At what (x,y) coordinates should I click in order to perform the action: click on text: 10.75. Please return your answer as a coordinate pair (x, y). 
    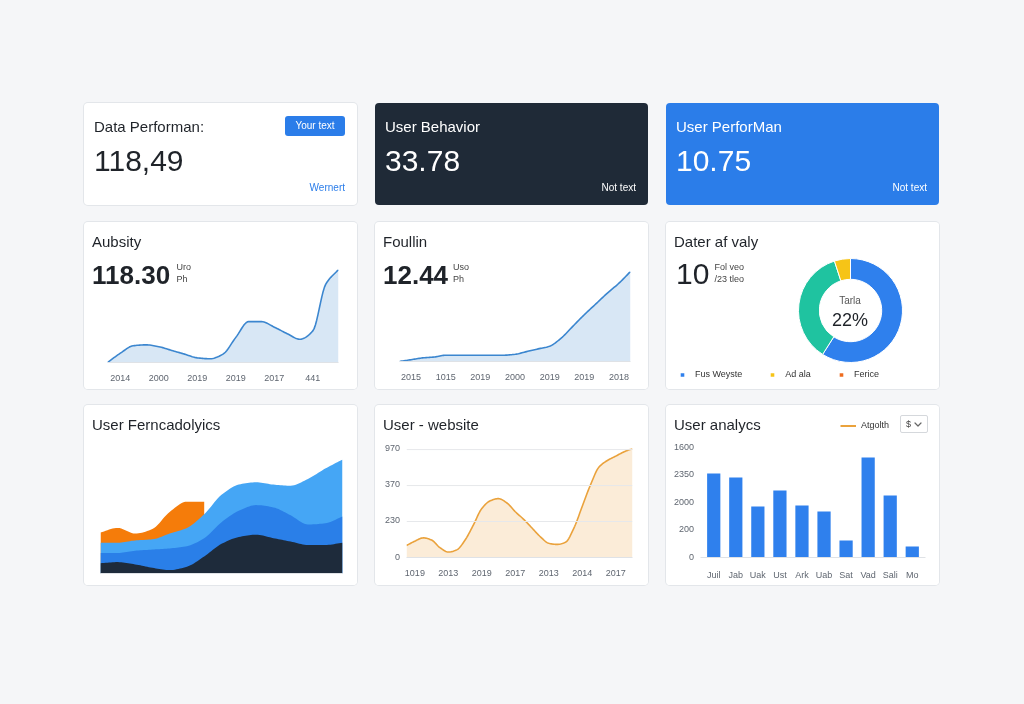
    Looking at the image, I should click on (714, 160).